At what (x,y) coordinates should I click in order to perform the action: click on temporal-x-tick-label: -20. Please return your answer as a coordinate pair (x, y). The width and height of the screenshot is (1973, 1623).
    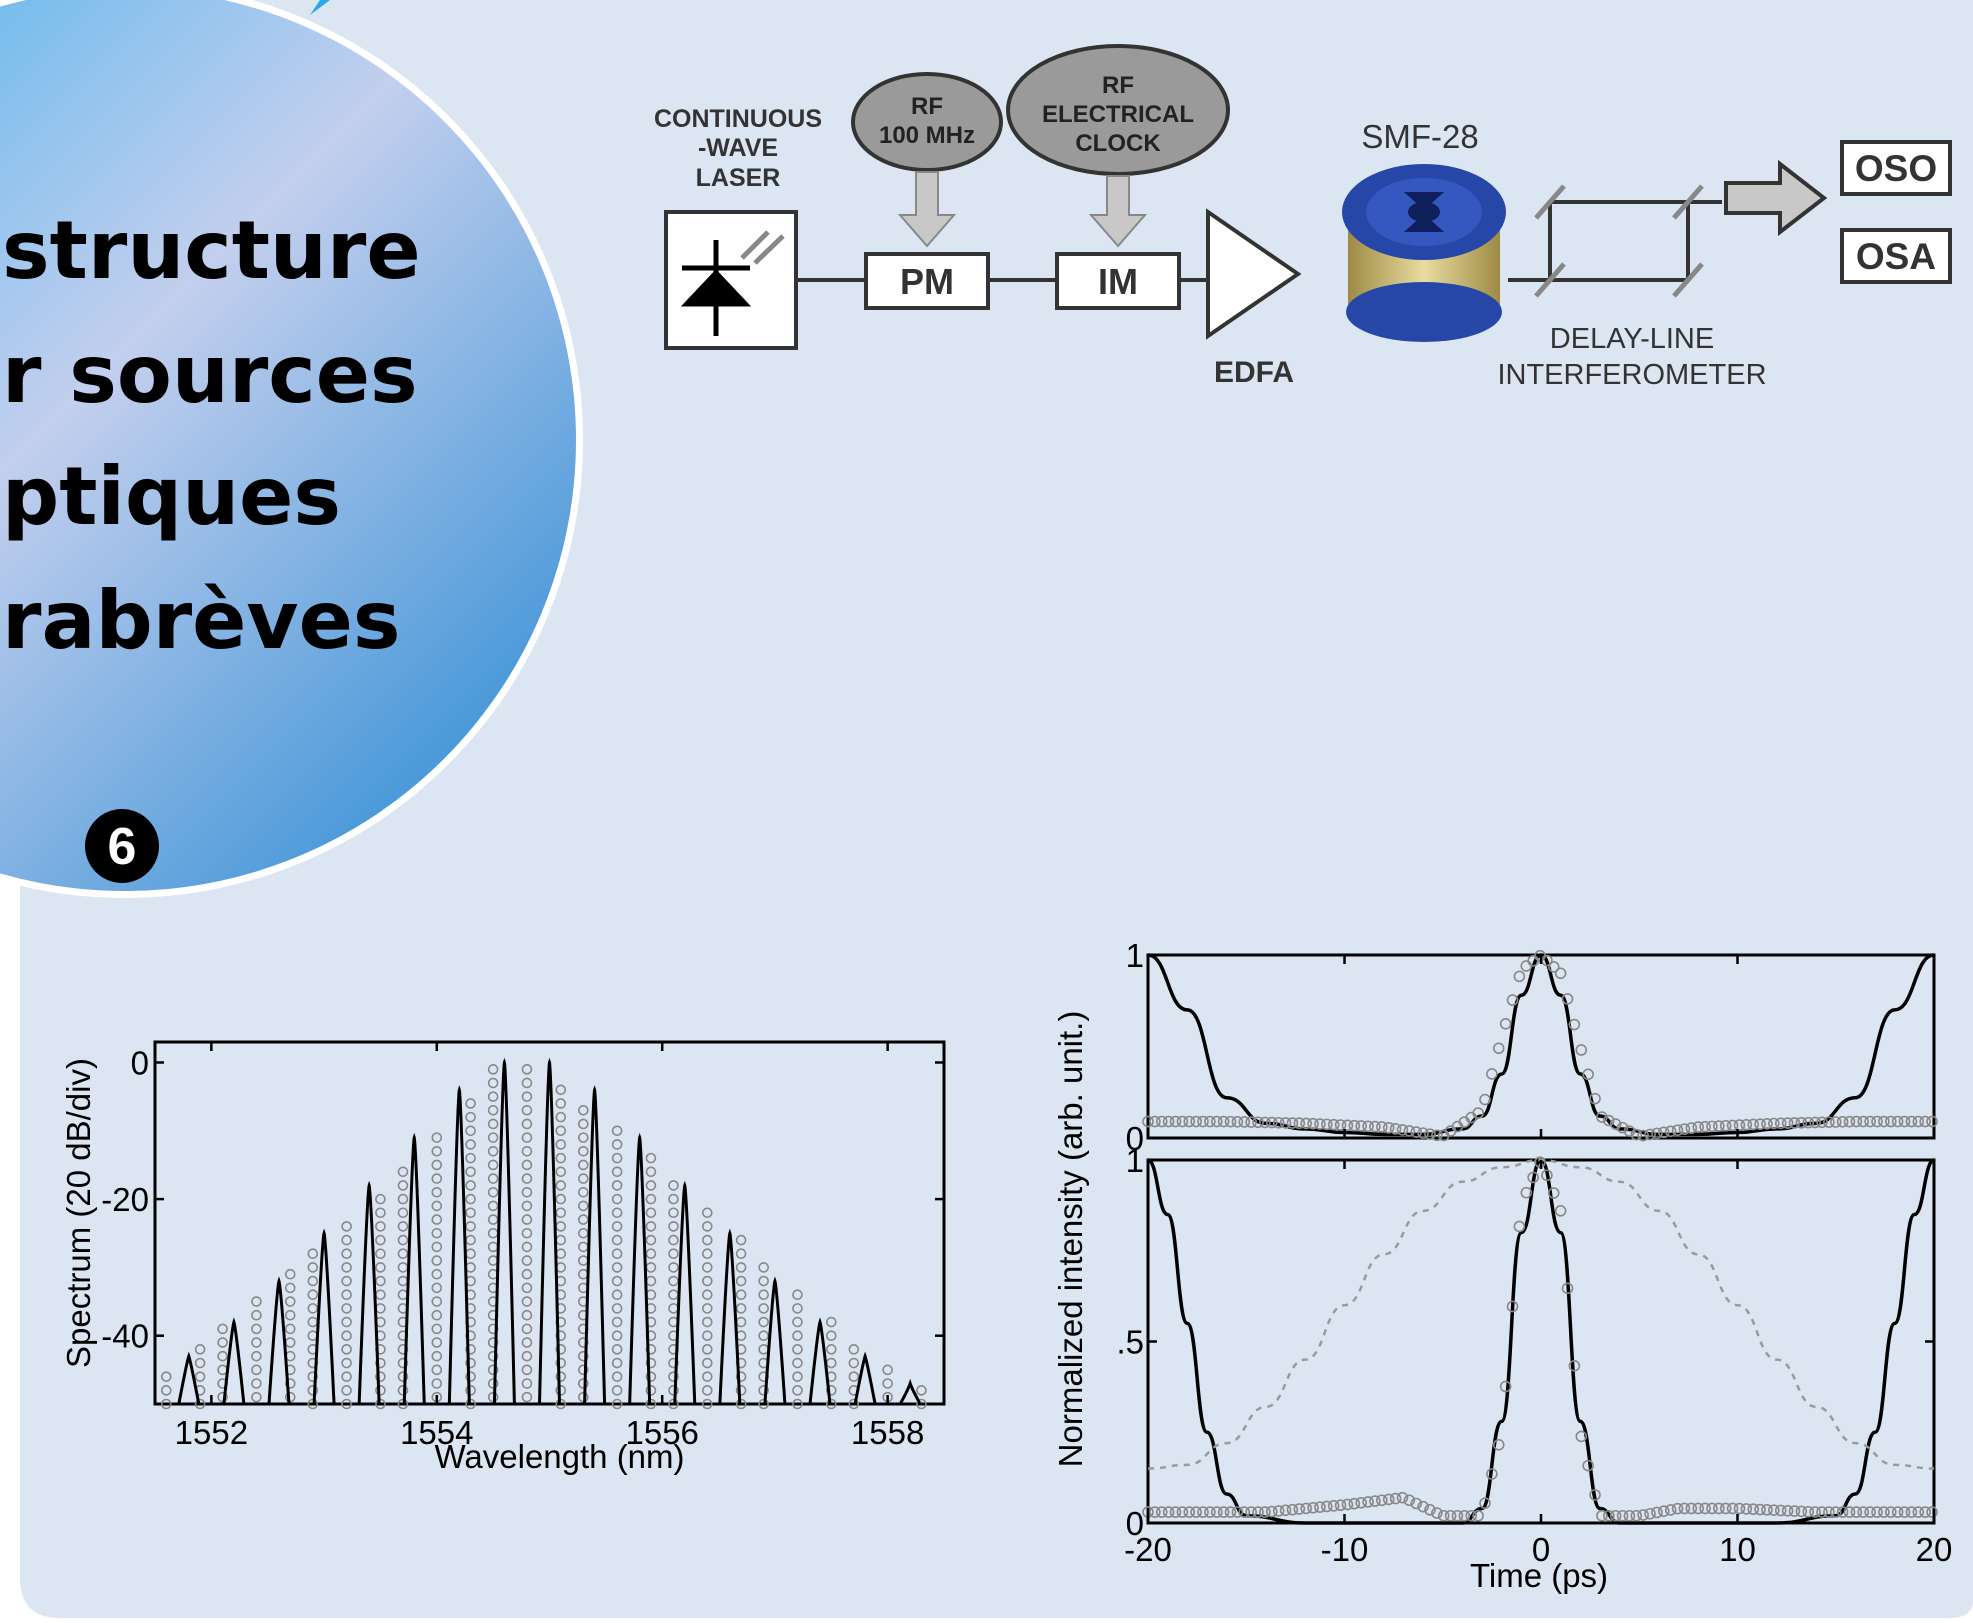
    Looking at the image, I should click on (1148, 1549).